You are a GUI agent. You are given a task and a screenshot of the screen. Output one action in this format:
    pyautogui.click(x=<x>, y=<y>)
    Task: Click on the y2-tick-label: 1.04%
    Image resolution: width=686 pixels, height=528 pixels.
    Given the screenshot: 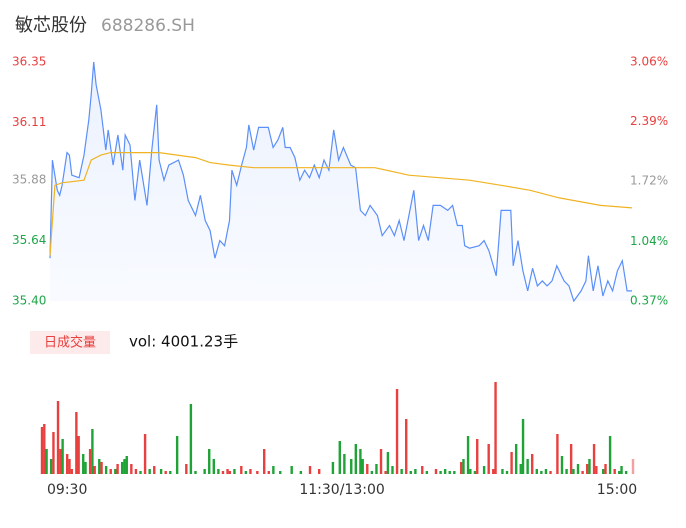 What is the action you would take?
    pyautogui.click(x=649, y=241)
    